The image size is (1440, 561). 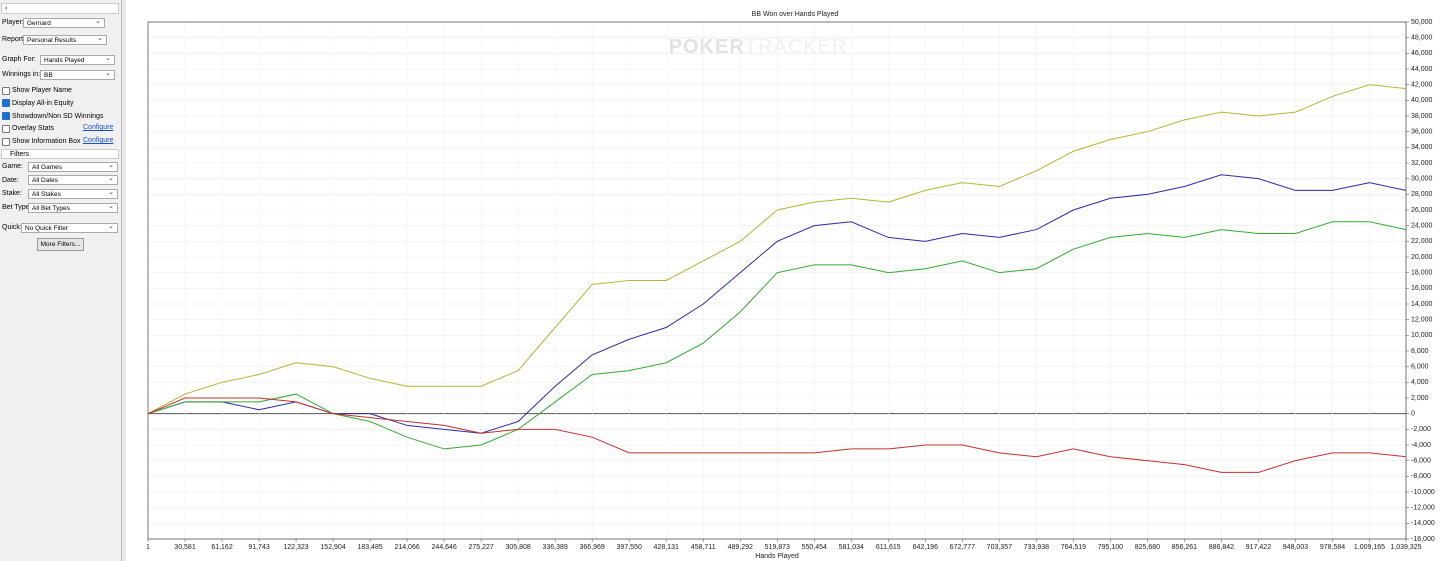 What do you see at coordinates (46, 142) in the screenshot?
I see `checkbox-label: Show Information Box` at bounding box center [46, 142].